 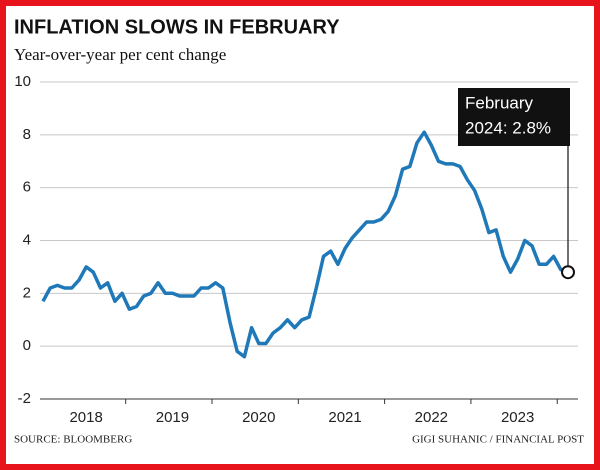 What do you see at coordinates (120, 54) in the screenshot?
I see `chart-subtitle: Year-over-year per cent change` at bounding box center [120, 54].